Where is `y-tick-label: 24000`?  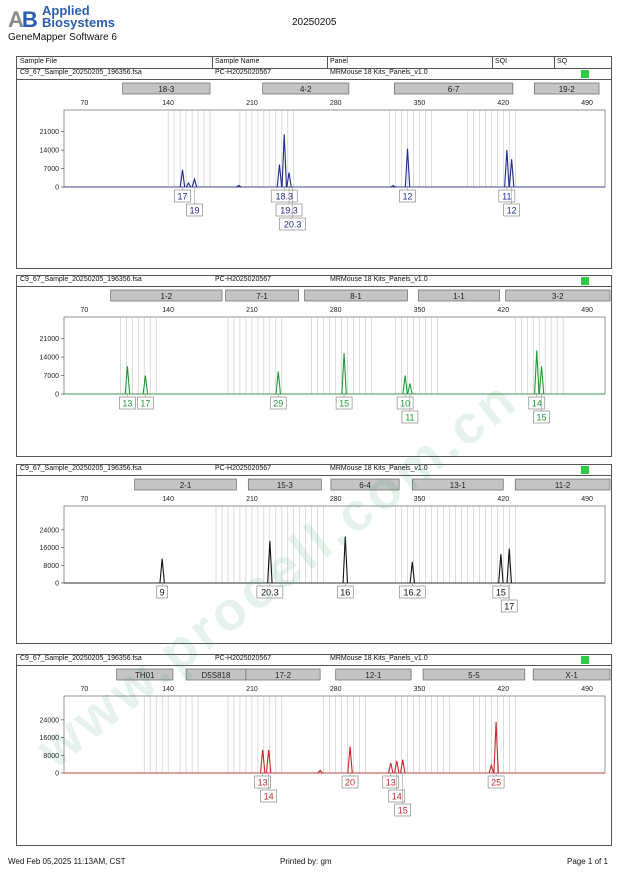 y-tick-label: 24000 is located at coordinates (50, 720).